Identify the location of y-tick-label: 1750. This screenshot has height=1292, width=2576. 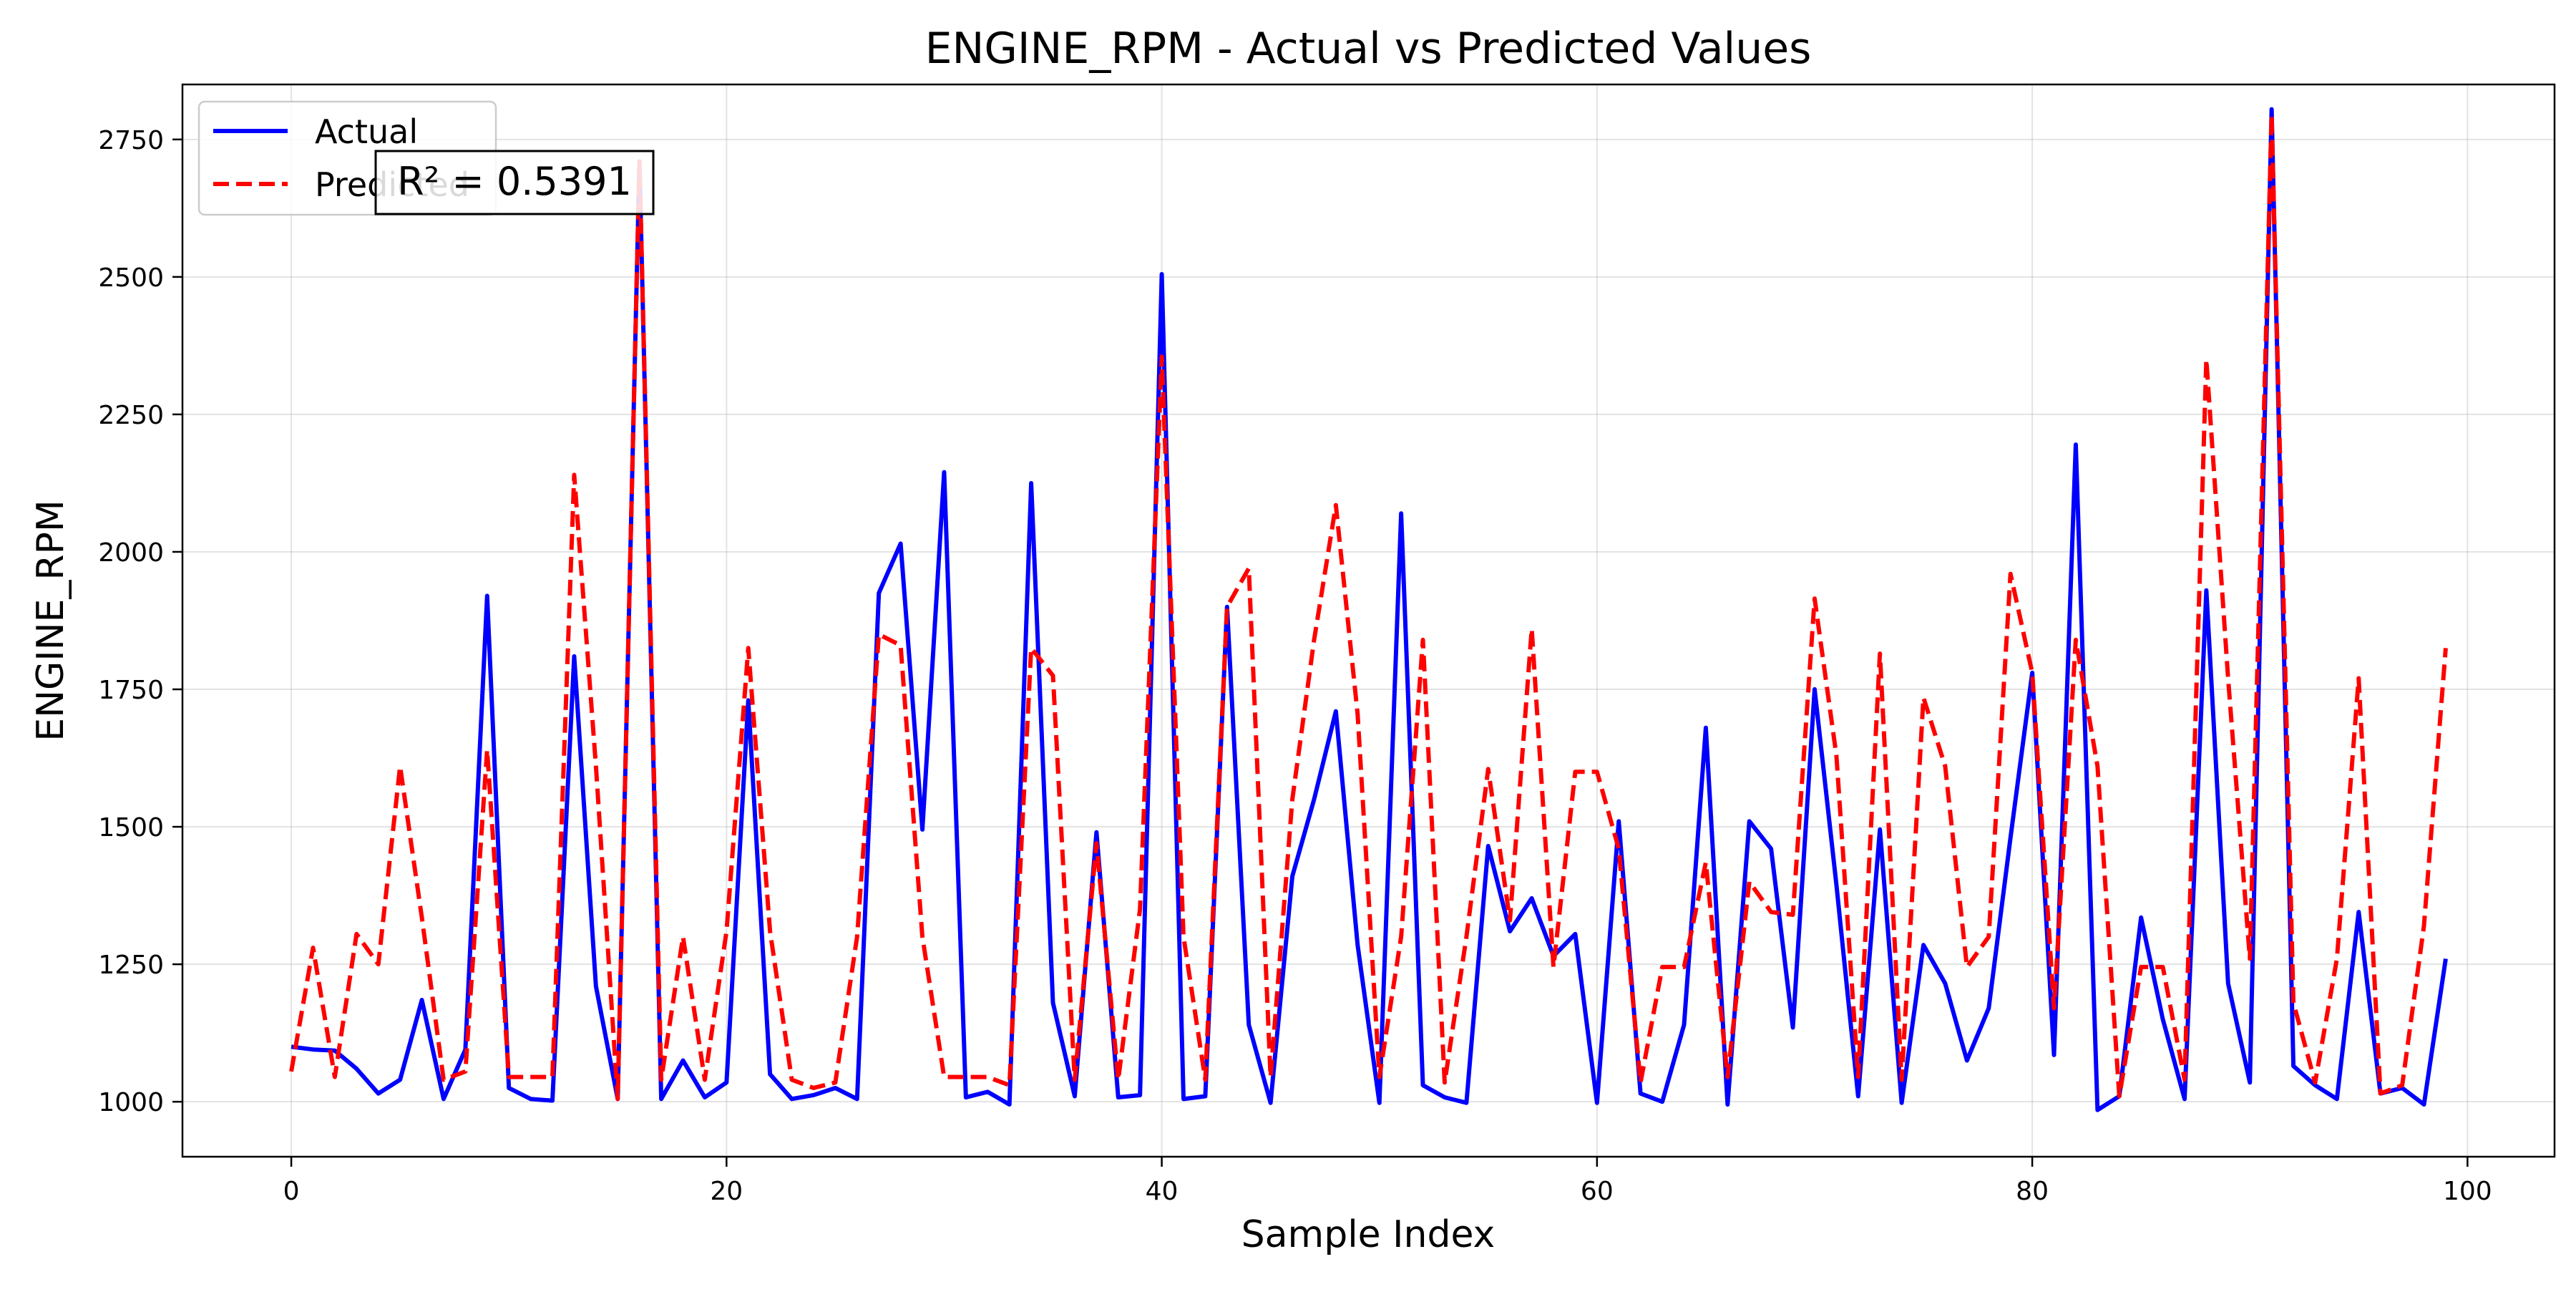
(131, 690).